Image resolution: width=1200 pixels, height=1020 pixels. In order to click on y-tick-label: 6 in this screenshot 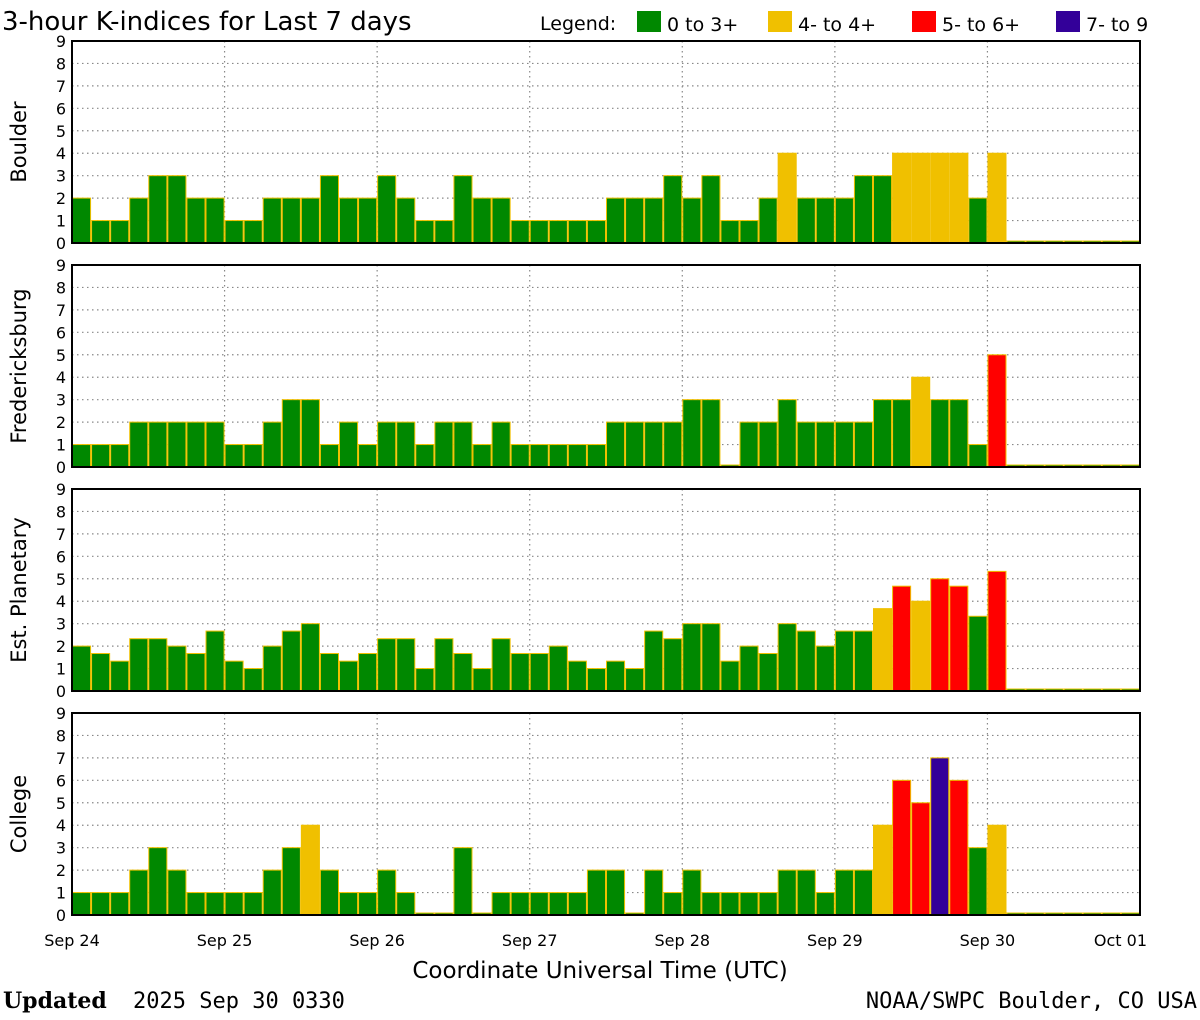, I will do `click(61, 332)`.